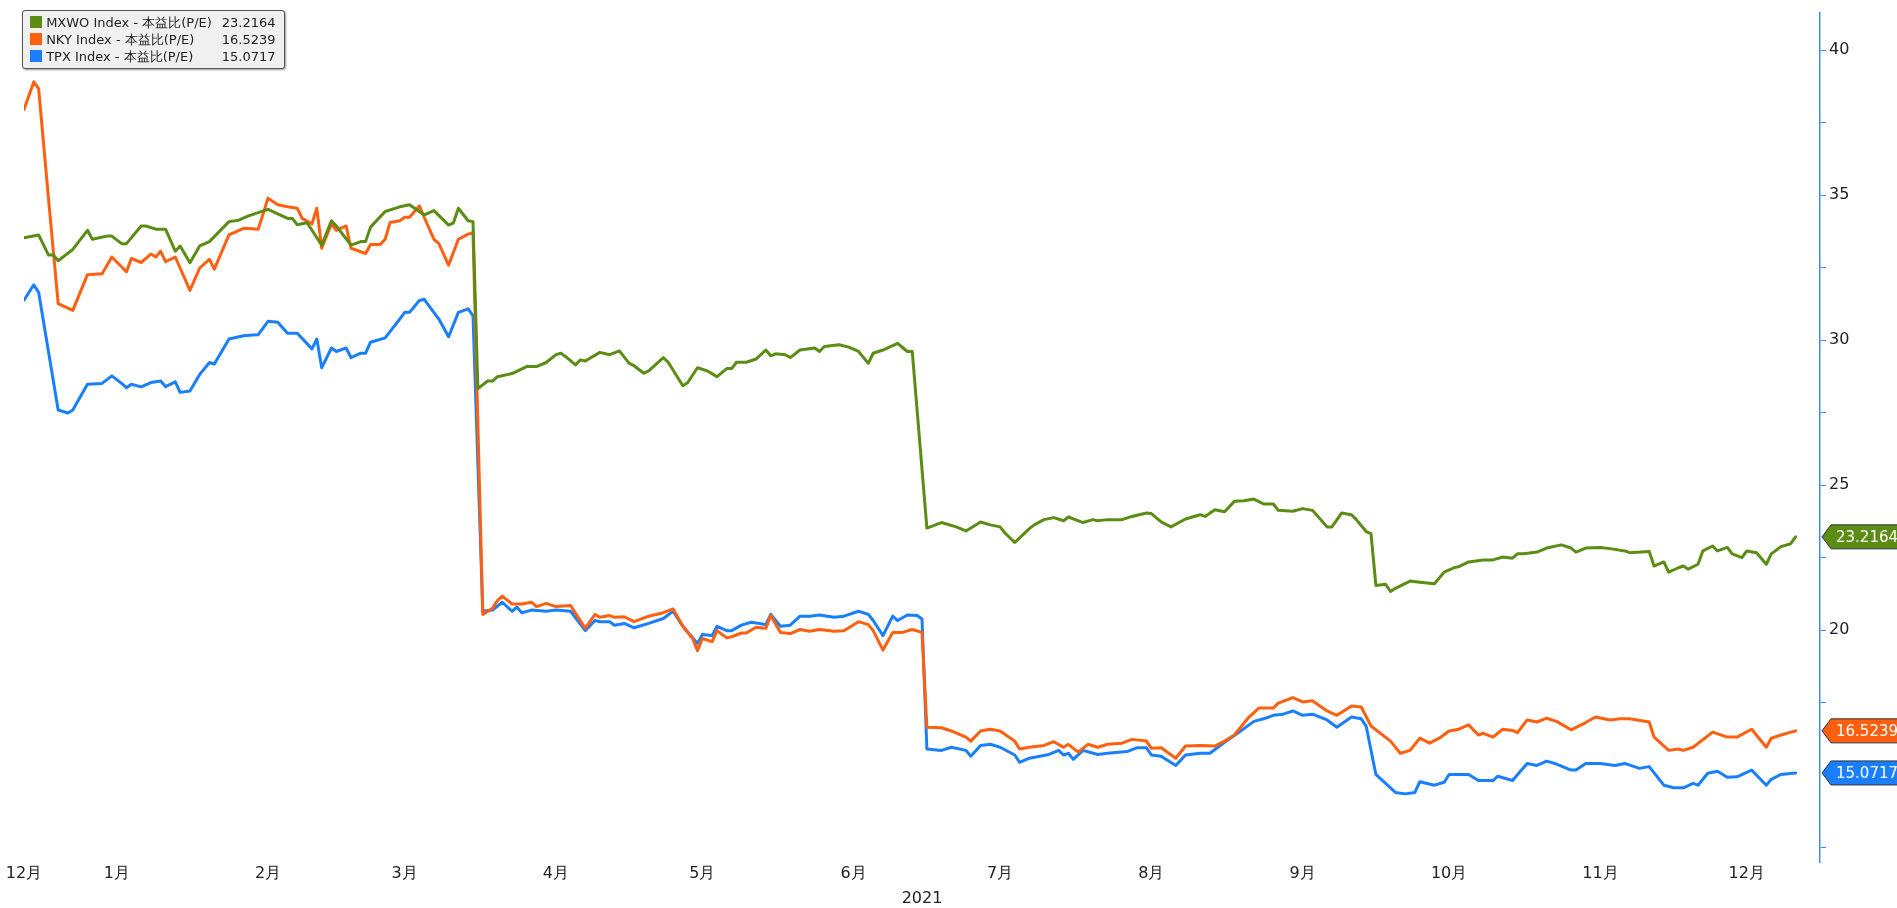 This screenshot has height=908, width=1897. What do you see at coordinates (268, 872) in the screenshot?
I see `x-tick-label: 2月` at bounding box center [268, 872].